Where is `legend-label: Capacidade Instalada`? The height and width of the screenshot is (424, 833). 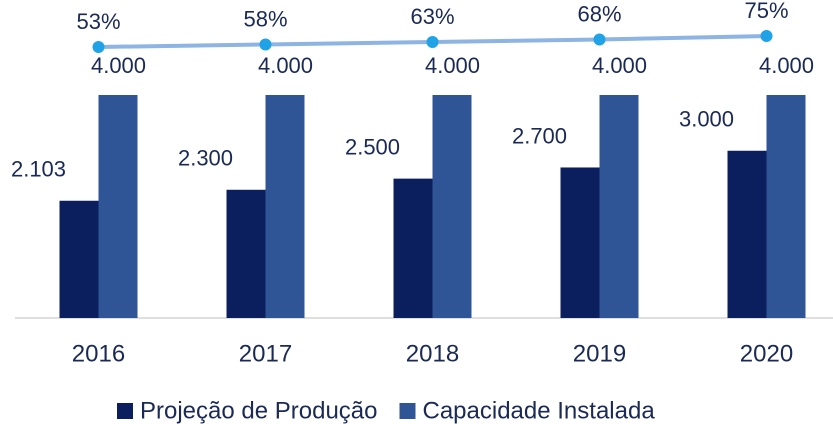 legend-label: Capacidade Instalada is located at coordinates (539, 410).